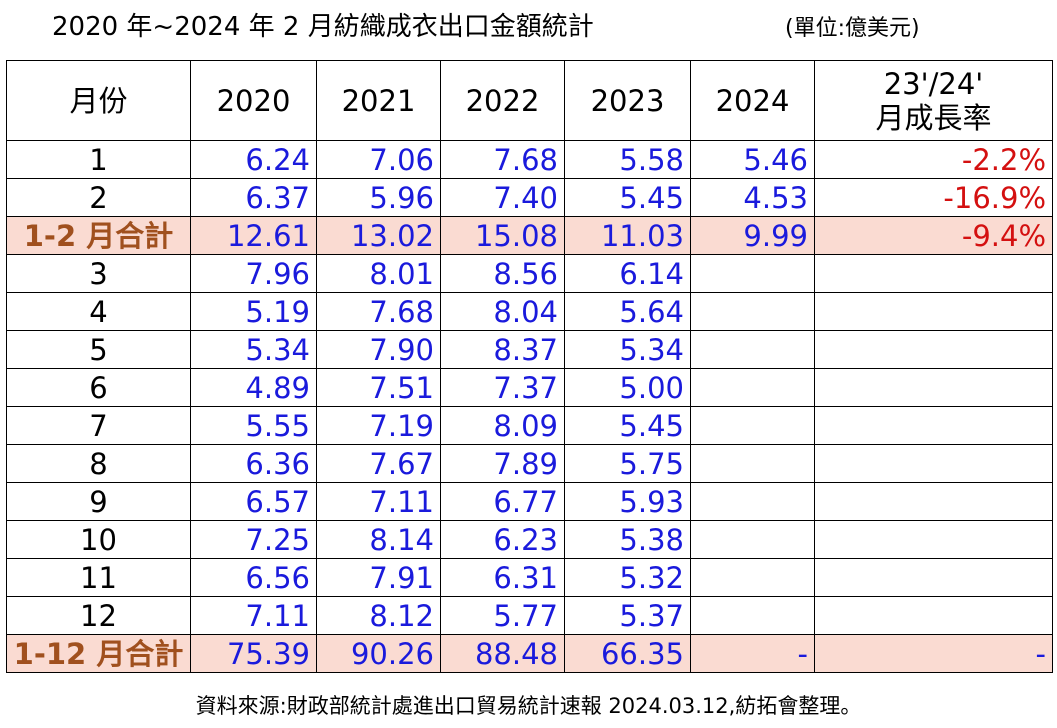 The height and width of the screenshot is (728, 1057). I want to click on cell: 6.57, so click(253, 501).